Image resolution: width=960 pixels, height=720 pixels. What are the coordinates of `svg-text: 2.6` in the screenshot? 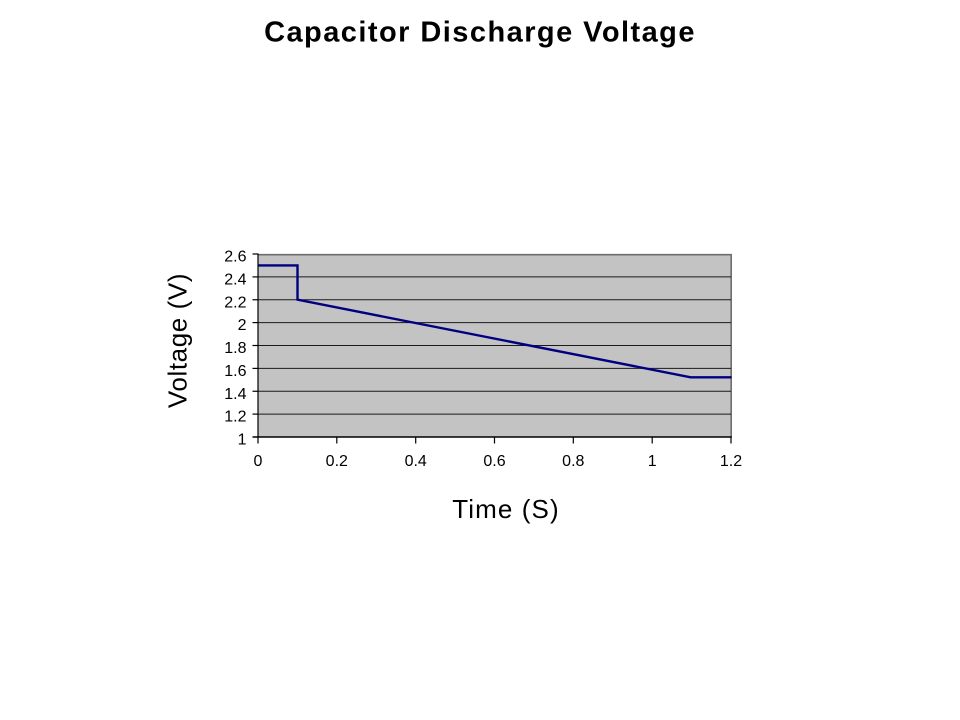 It's located at (235, 257).